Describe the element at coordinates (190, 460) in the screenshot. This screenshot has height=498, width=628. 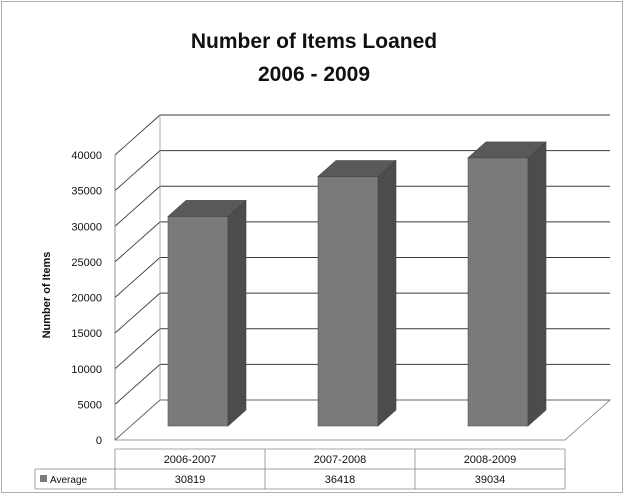
I see `x-tick-label: 2006-2007` at that location.